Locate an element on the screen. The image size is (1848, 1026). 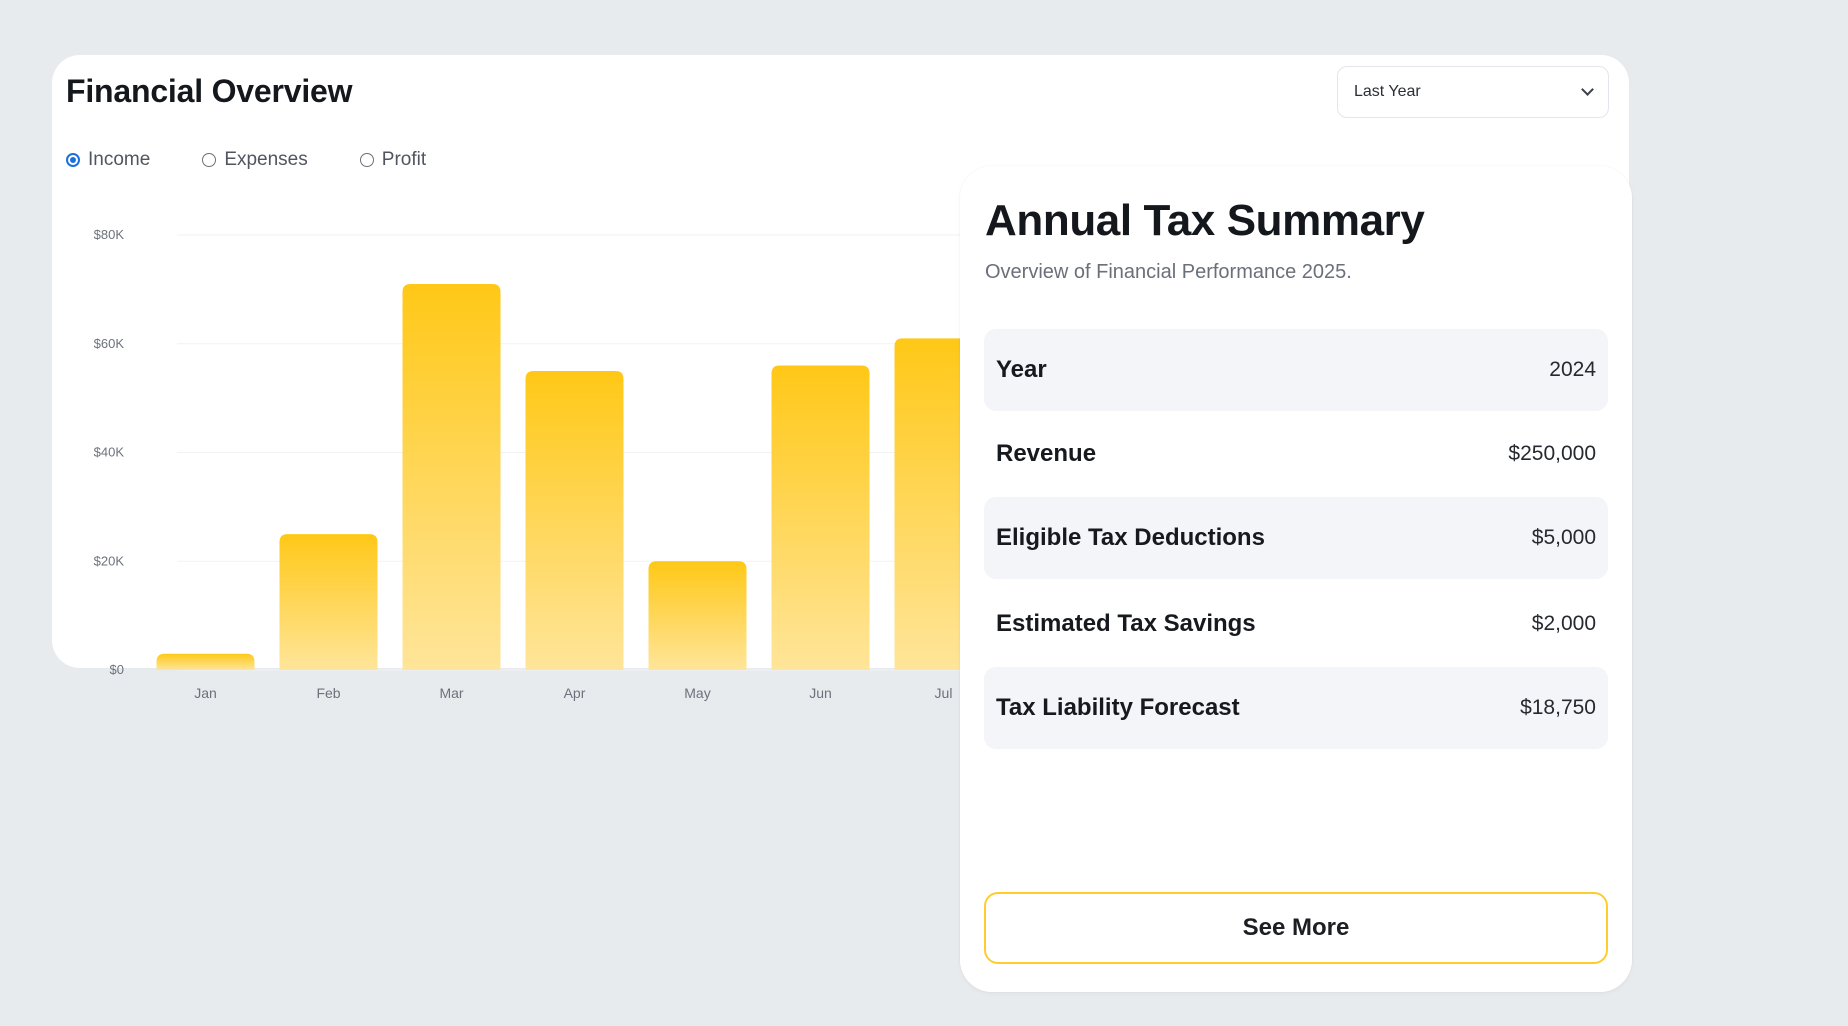
tax-row-value: $250,000 is located at coordinates (1552, 453).